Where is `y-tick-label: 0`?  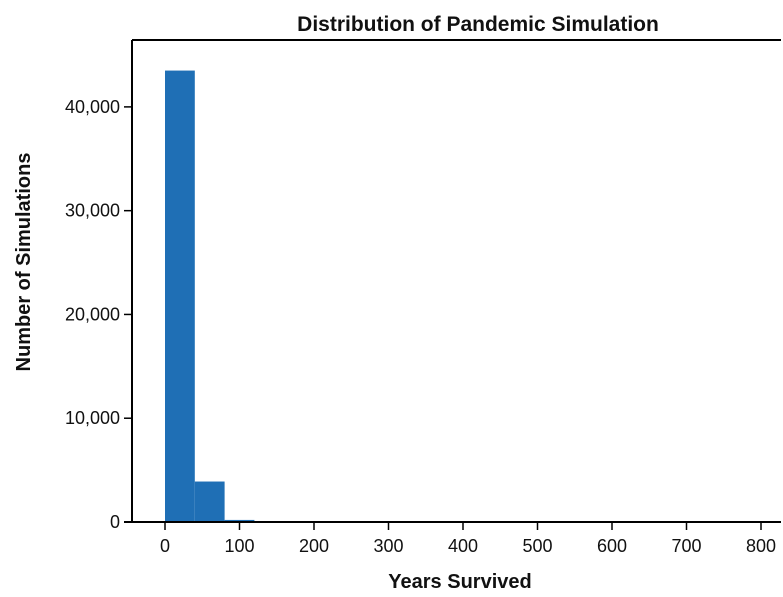
y-tick-label: 0 is located at coordinates (115, 522).